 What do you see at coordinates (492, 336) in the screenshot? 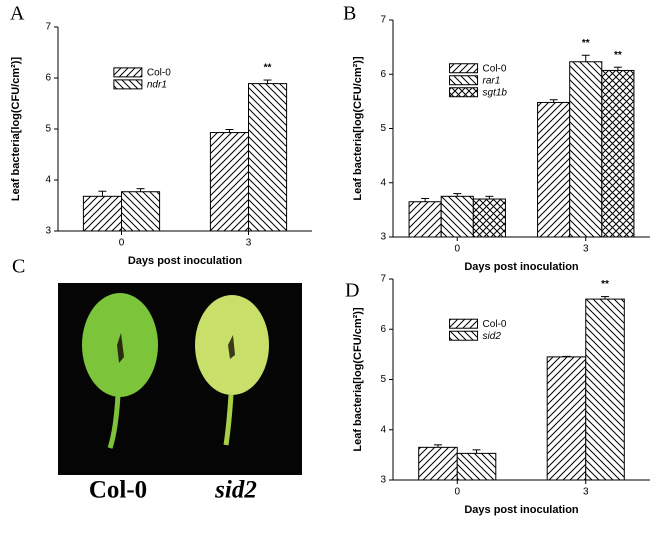
I see `legend-label: sid2` at bounding box center [492, 336].